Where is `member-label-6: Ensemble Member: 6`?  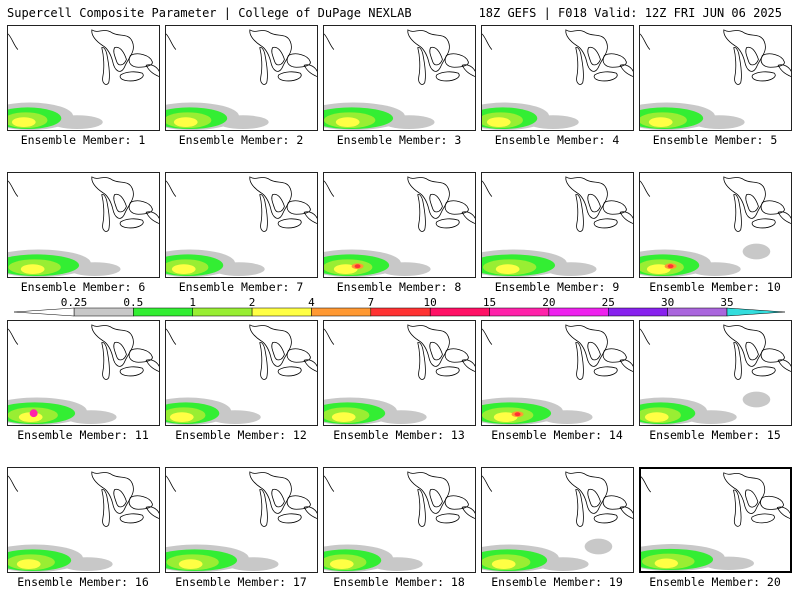 member-label-6: Ensemble Member: 6 is located at coordinates (83, 287).